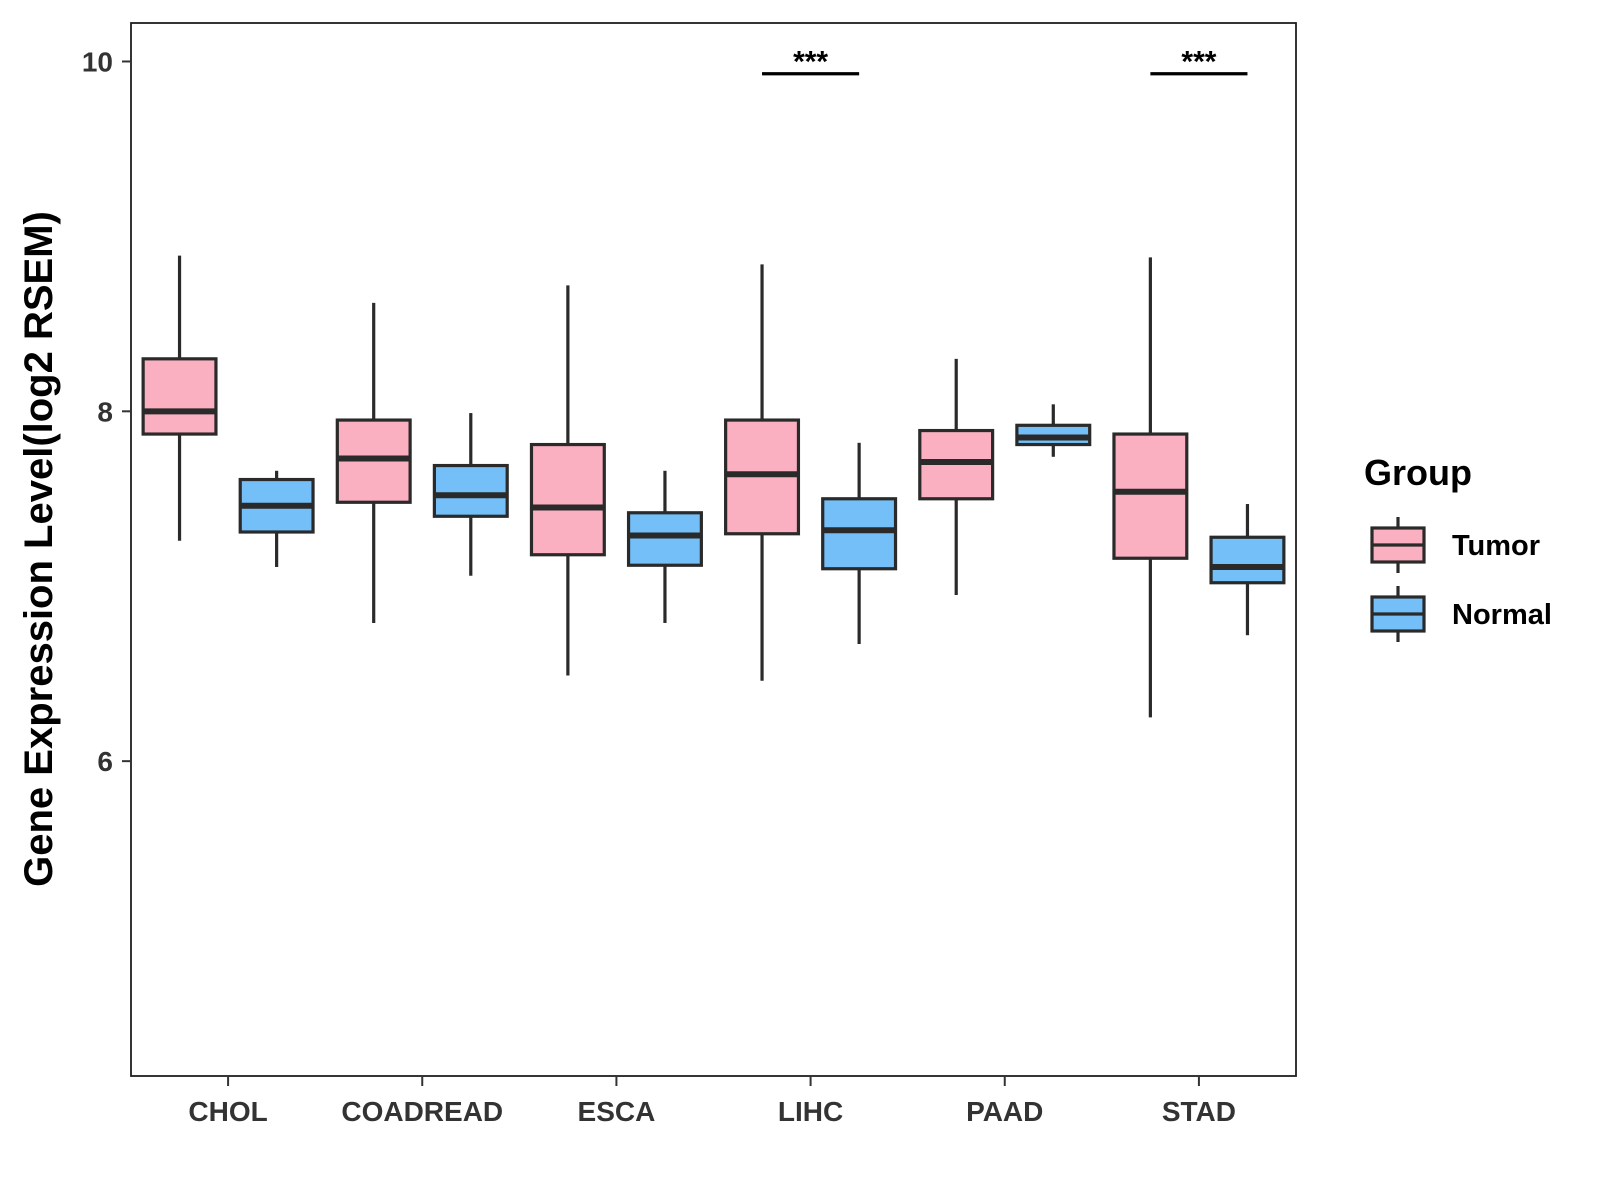  I want to click on x-tick-label: CHOL, so click(227, 1111).